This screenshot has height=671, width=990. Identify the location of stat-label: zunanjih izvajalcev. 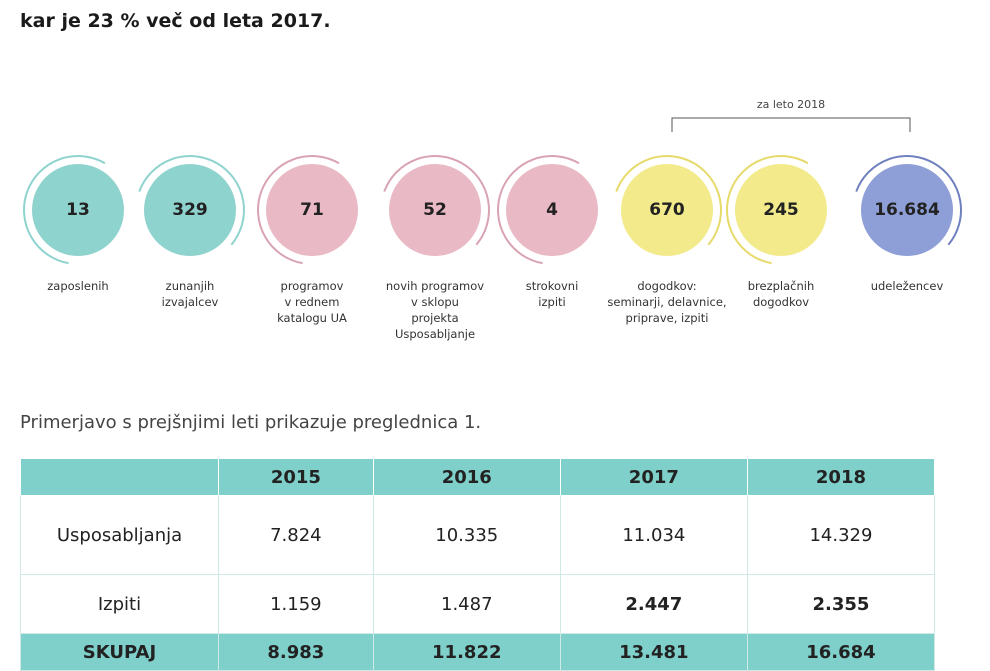
(190, 294).